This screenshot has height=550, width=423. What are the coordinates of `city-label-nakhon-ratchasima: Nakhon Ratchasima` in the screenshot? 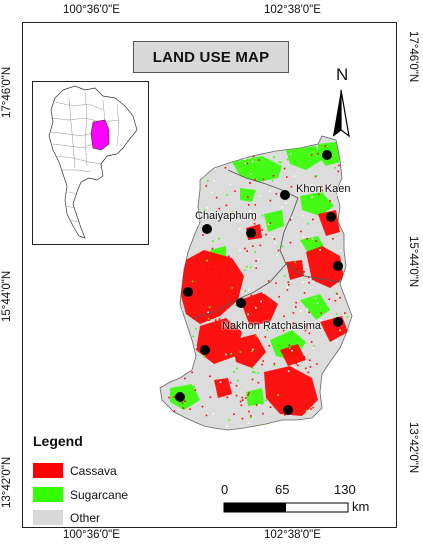 It's located at (272, 326).